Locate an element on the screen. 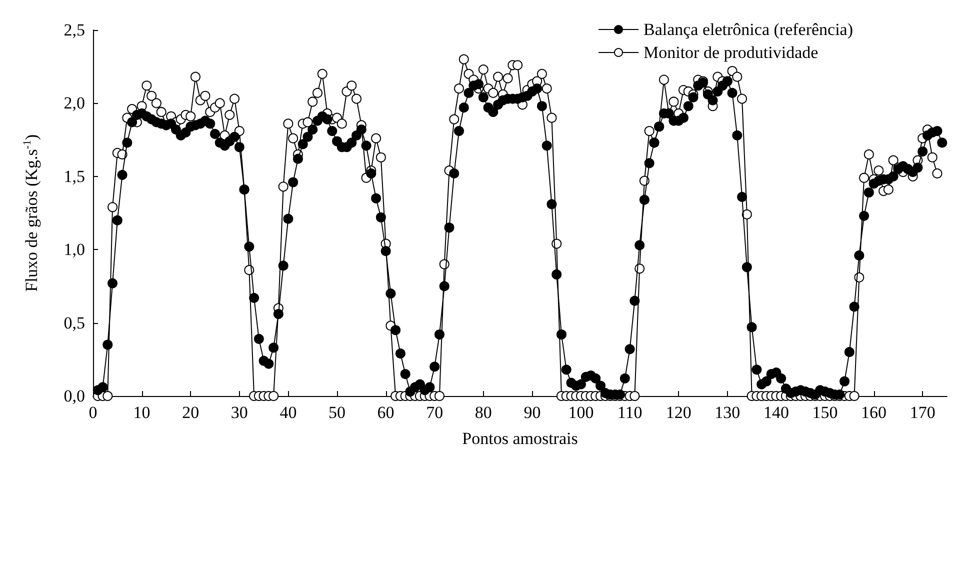 This screenshot has height=574, width=961. y-tick-label: 2,0 is located at coordinates (74, 103).